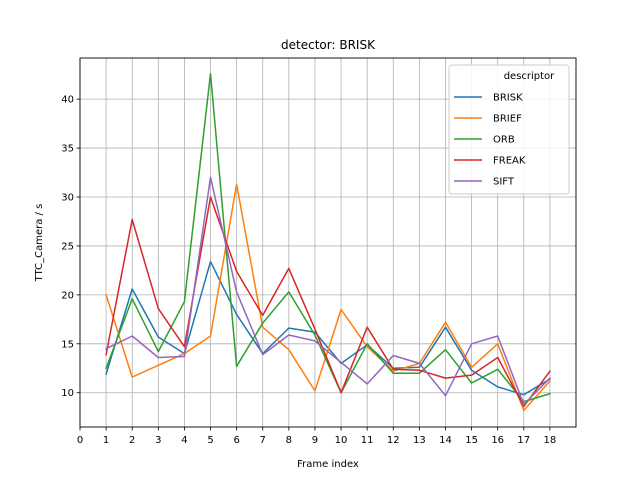 The image size is (640, 480). What do you see at coordinates (39, 243) in the screenshot?
I see `y-axis-label: TTC_Camera / s` at bounding box center [39, 243].